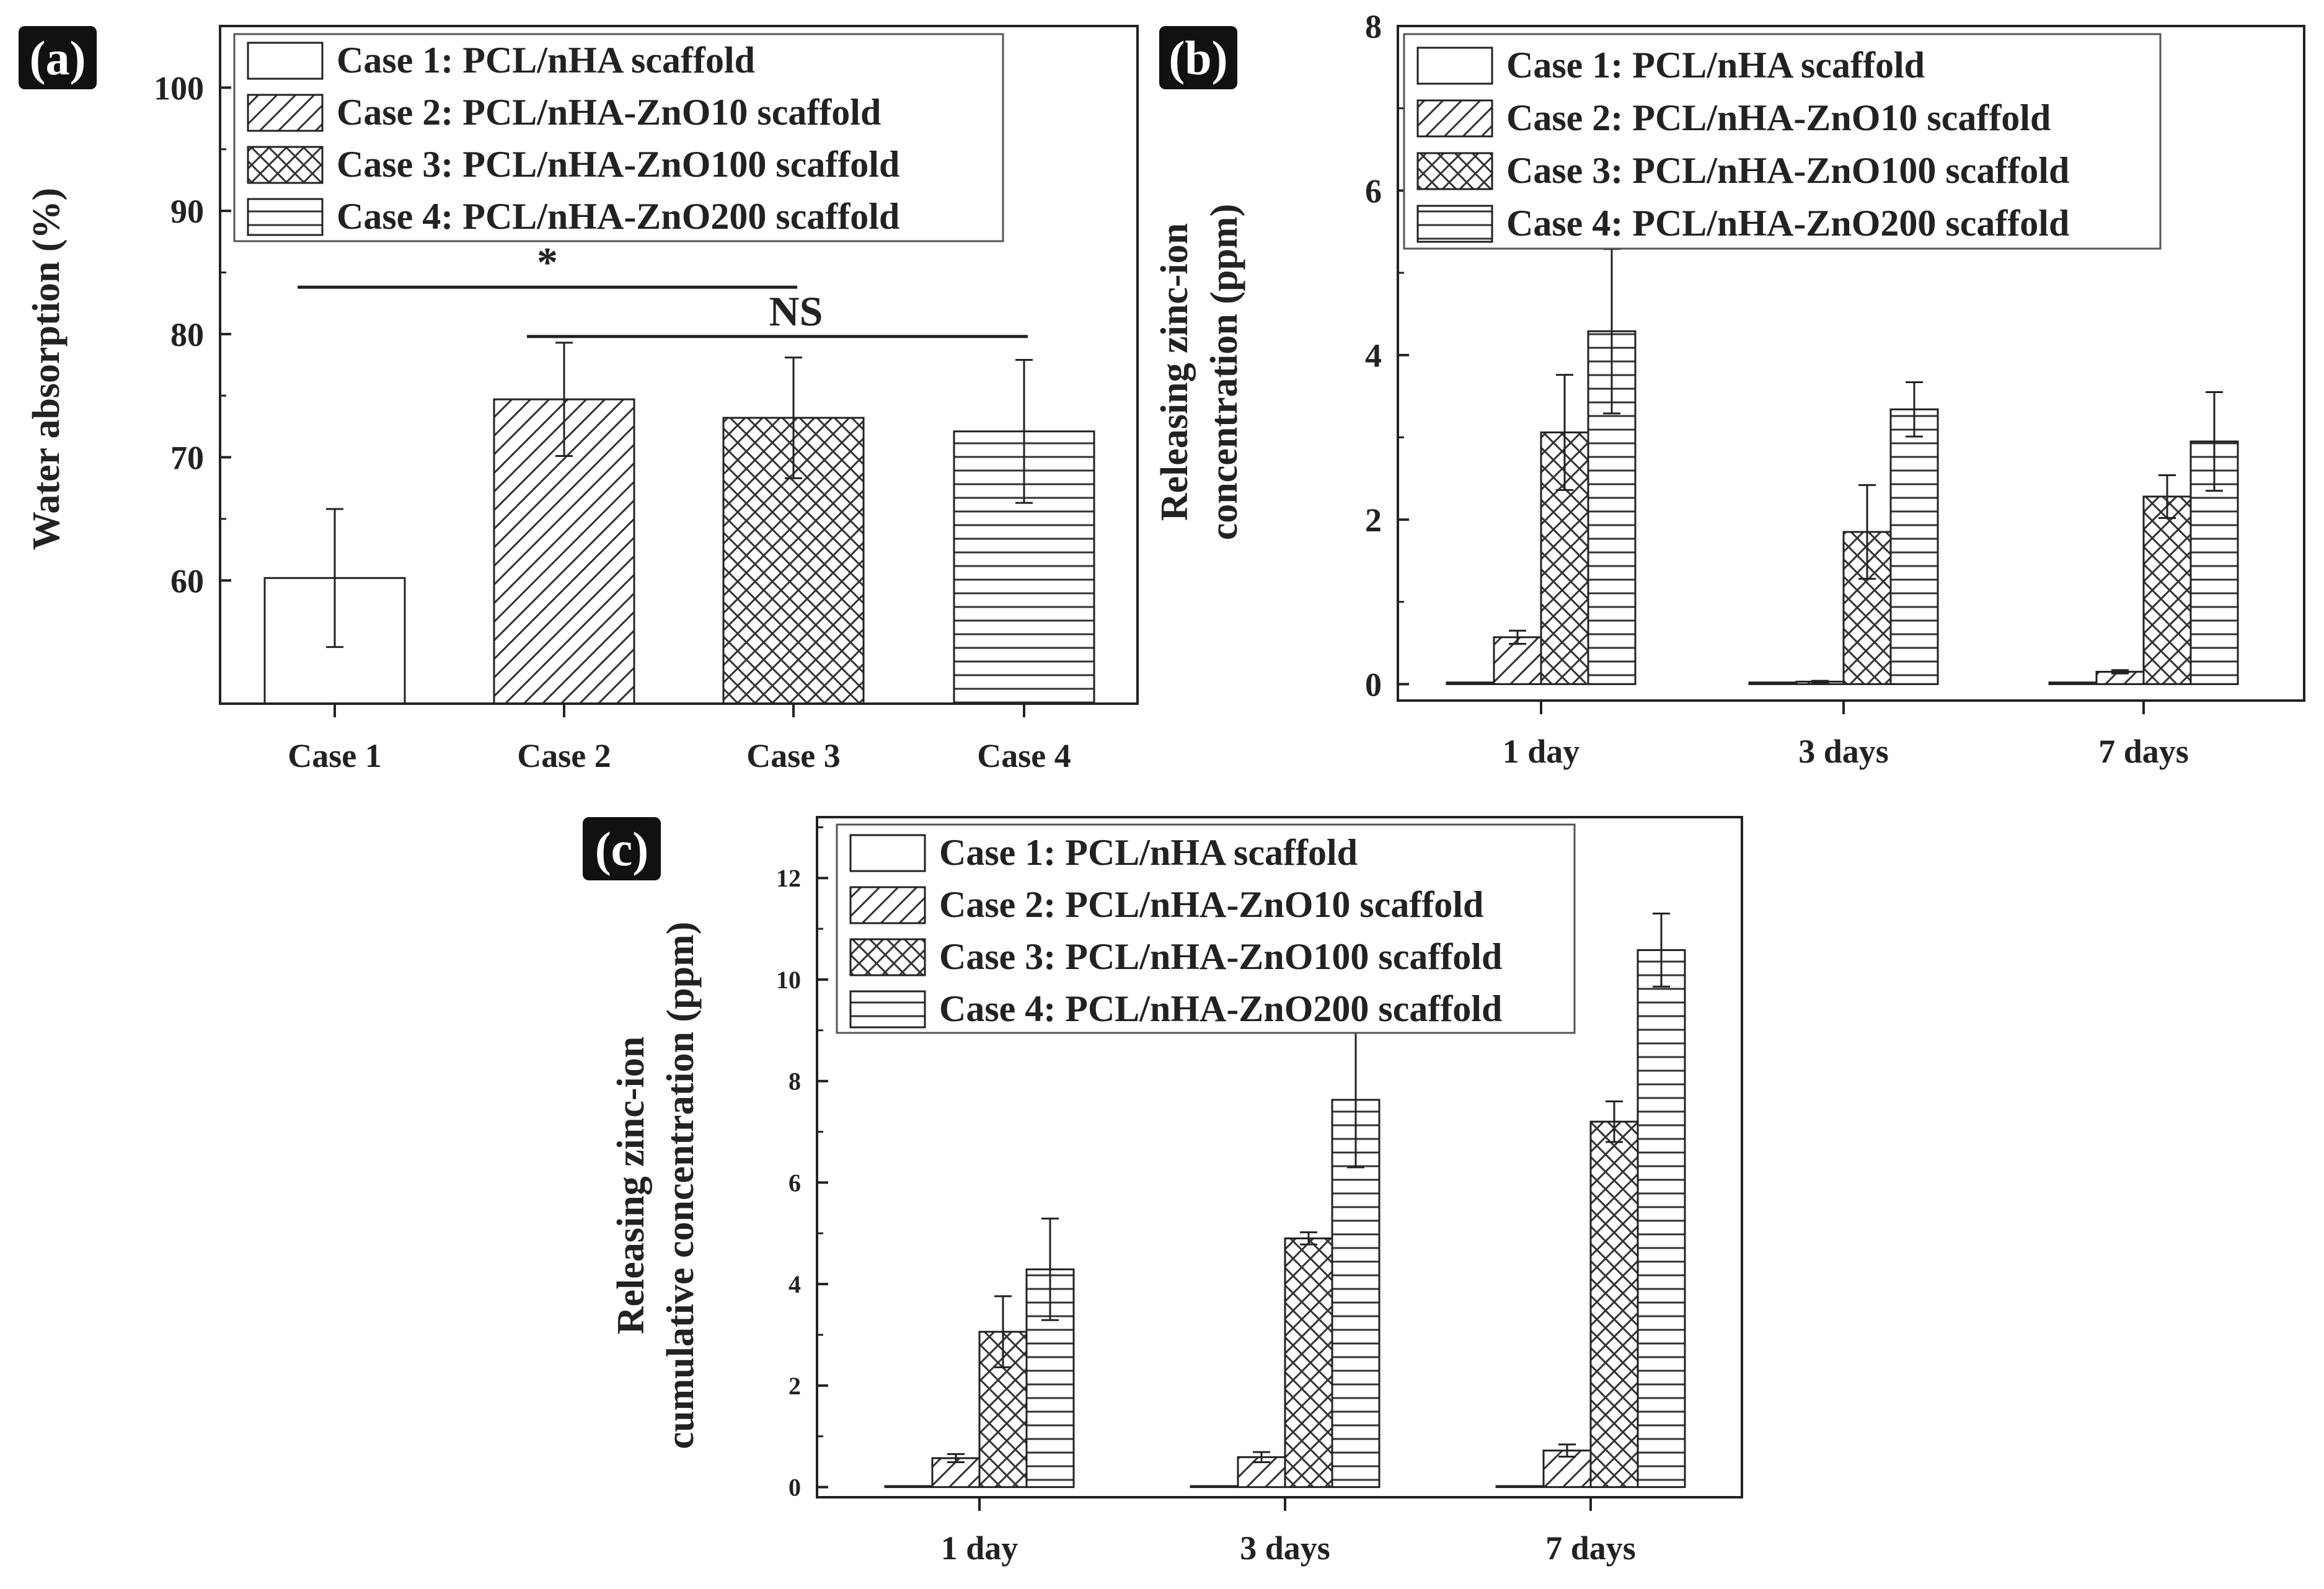 The image size is (2324, 1589). I want to click on panel-a-x-tick-label: Case 3, so click(793, 755).